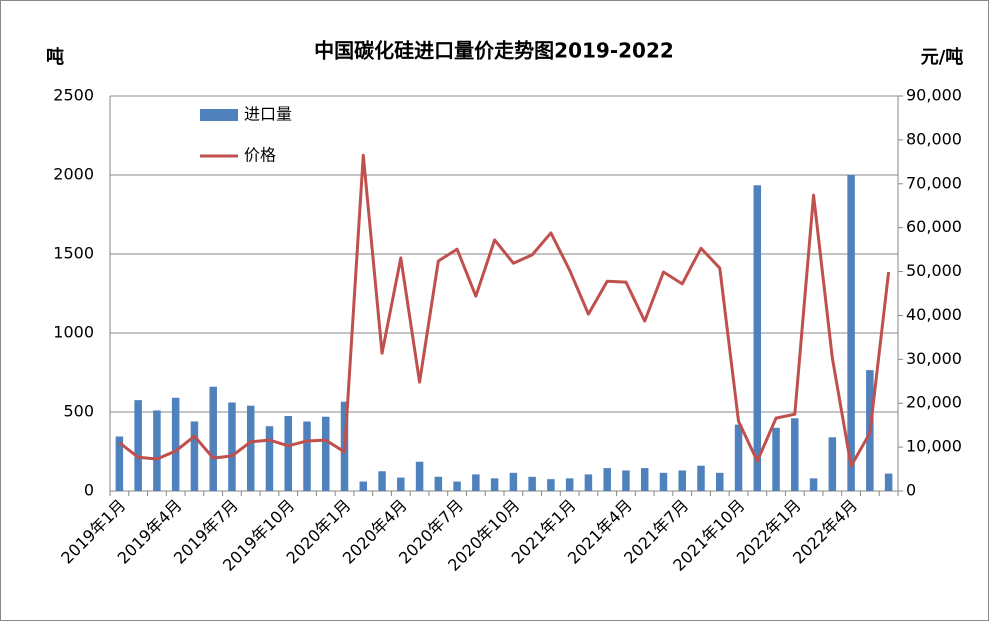 The image size is (989, 621). What do you see at coordinates (73, 95) in the screenshot?
I see `y-tick-label: 2500` at bounding box center [73, 95].